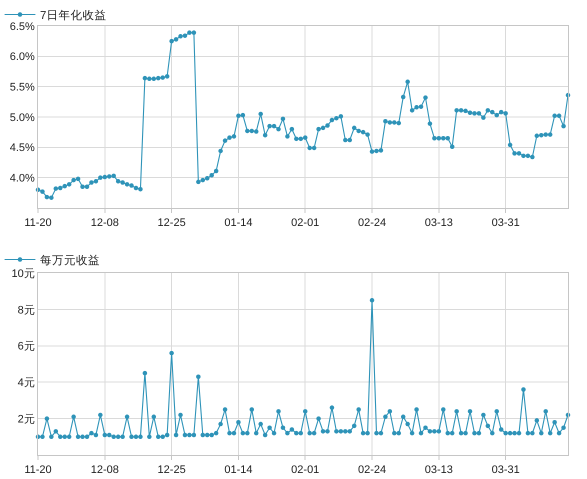  What do you see at coordinates (26, 419) in the screenshot?
I see `y-tick-label: 2元` at bounding box center [26, 419].